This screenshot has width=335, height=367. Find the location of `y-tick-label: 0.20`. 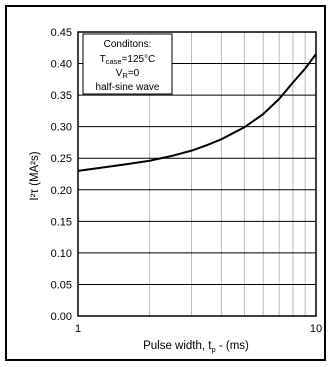

y-tick-label: 0.20 is located at coordinates (61, 191).